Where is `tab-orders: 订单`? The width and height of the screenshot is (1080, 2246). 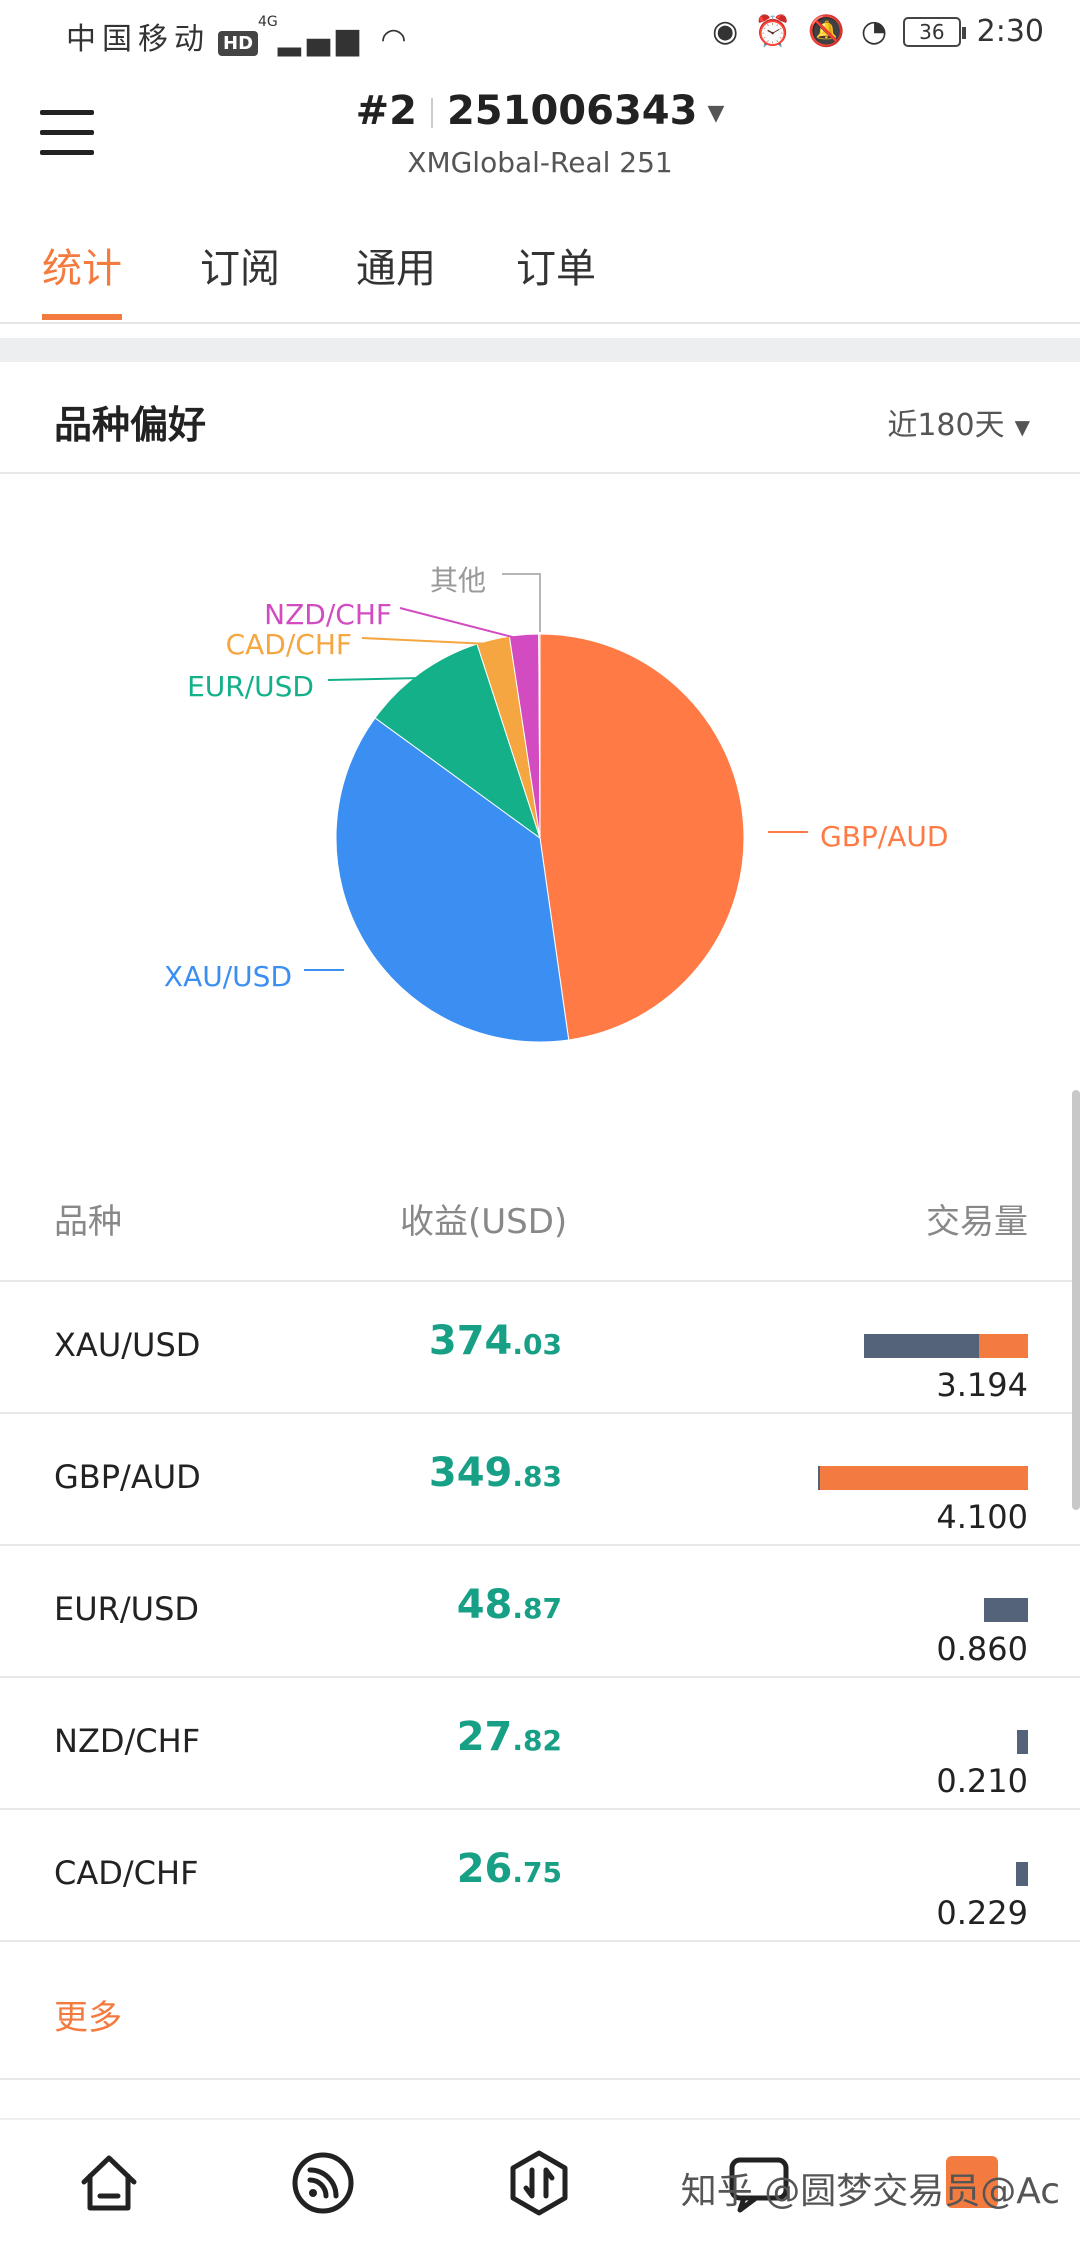 tab-orders: 订单 is located at coordinates (556, 269).